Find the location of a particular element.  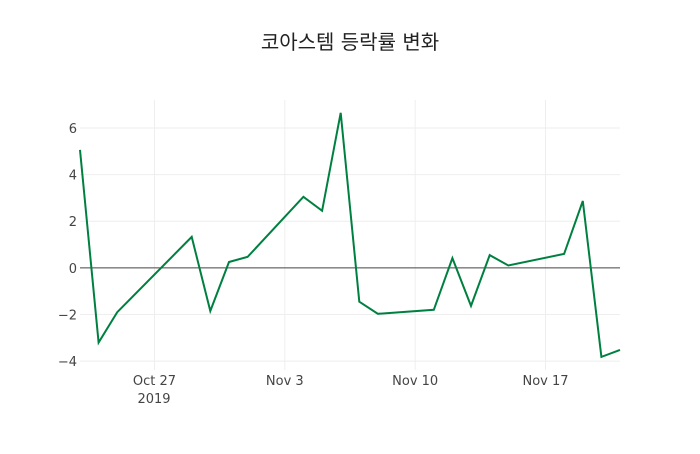

x-tick-label: Nov 10 is located at coordinates (415, 381).